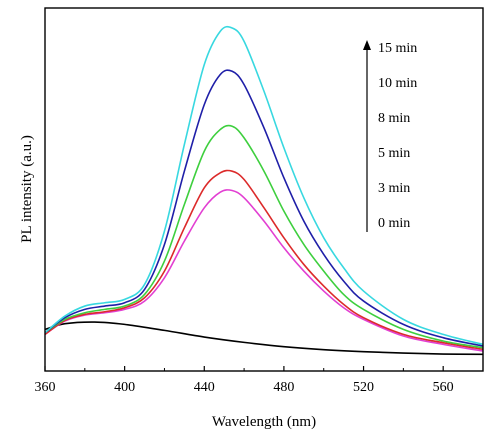 This screenshot has width=500, height=448. What do you see at coordinates (244, 380) in the screenshot?
I see `tick-layer: 360 400 440 480 520 560` at bounding box center [244, 380].